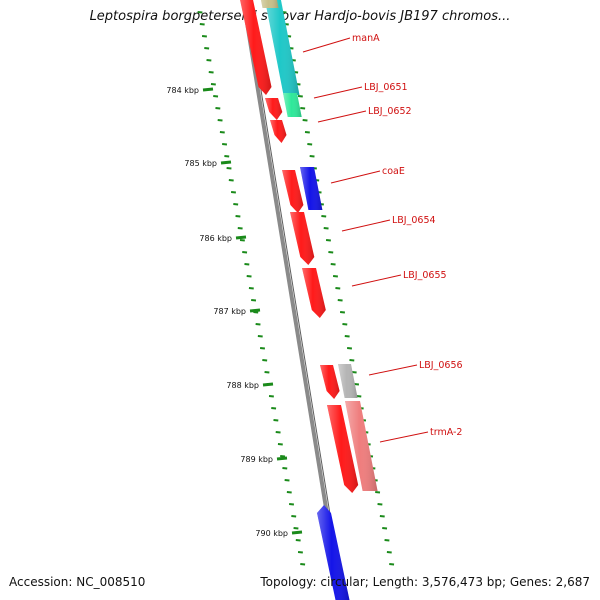 Image resolution: width=600 pixels, height=600 pixels. I want to click on scale-label-786: 786 kbp, so click(215, 238).